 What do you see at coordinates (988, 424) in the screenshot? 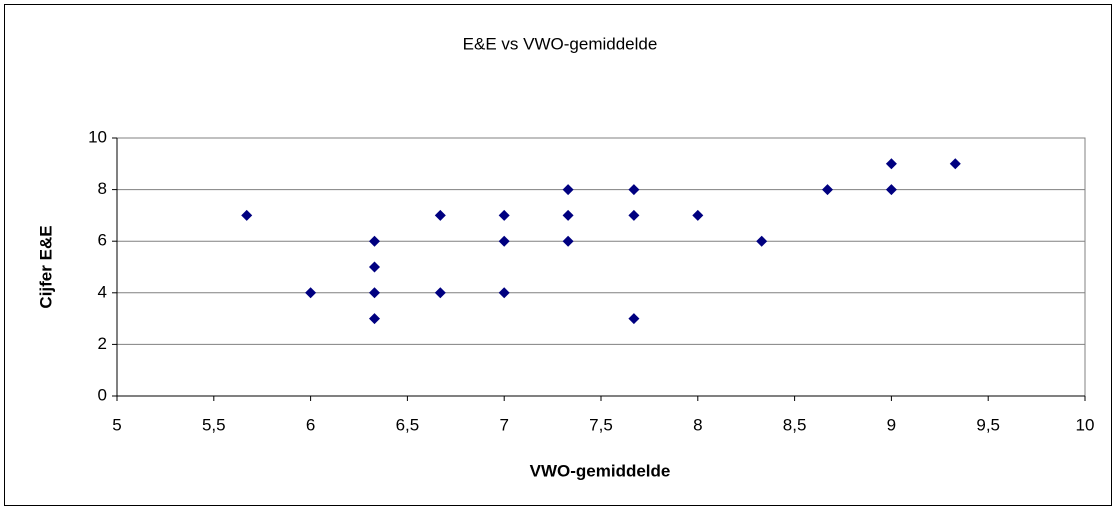
I see `x-tick-label: 9,5` at bounding box center [988, 424].